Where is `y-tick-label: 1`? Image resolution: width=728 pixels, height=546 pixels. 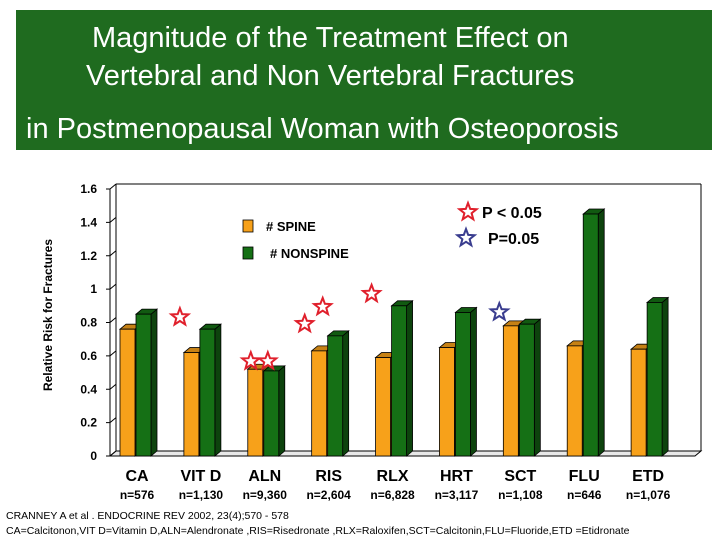
y-tick-label: 1 is located at coordinates (93, 289).